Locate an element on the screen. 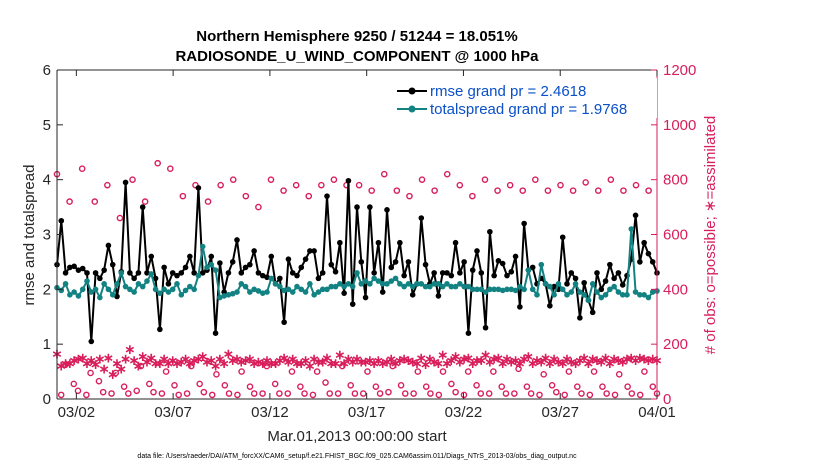 The height and width of the screenshot is (470, 830). legend-rmse-marker is located at coordinates (412, 91).